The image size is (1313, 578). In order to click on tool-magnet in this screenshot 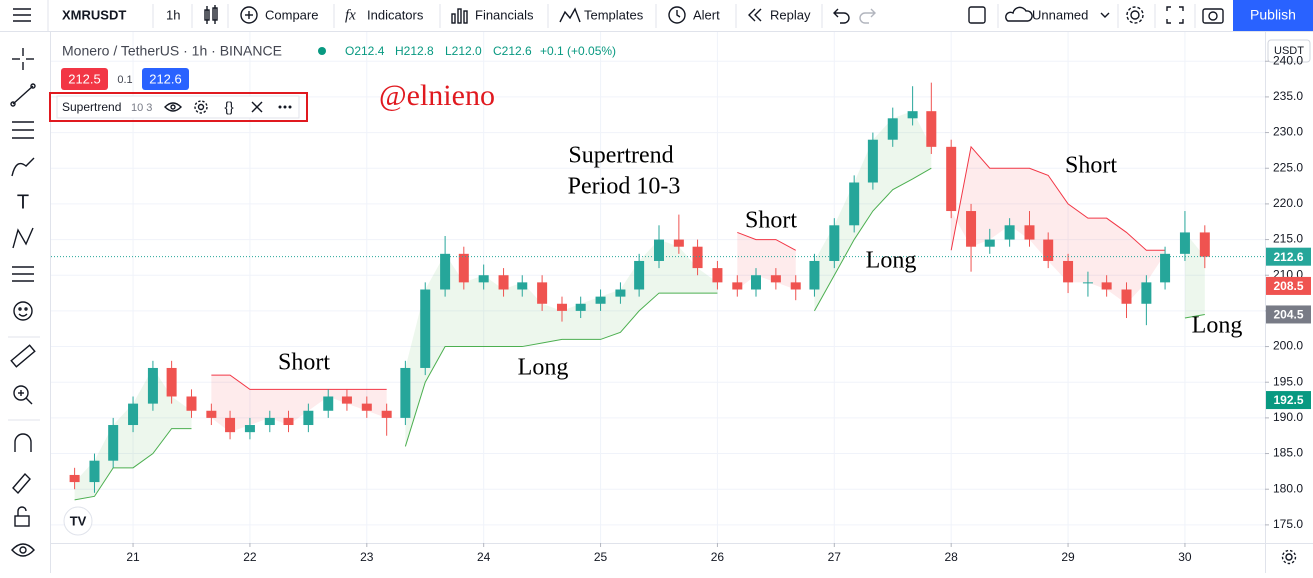, I will do `click(23, 442)`.